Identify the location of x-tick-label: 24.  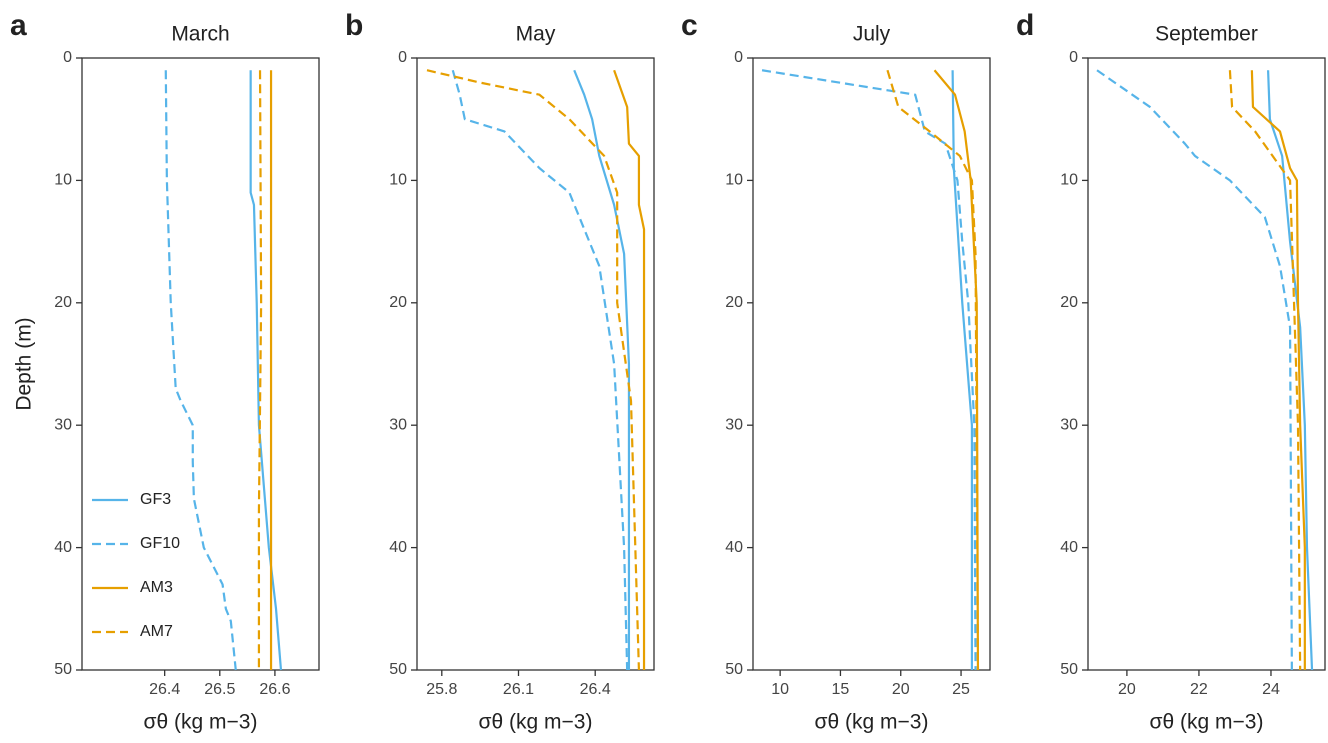
(1271, 689).